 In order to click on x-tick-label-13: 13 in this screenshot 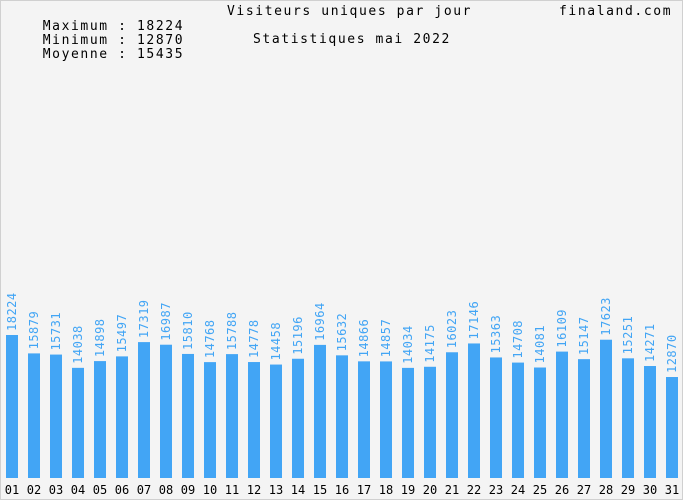, I will do `click(276, 490)`.